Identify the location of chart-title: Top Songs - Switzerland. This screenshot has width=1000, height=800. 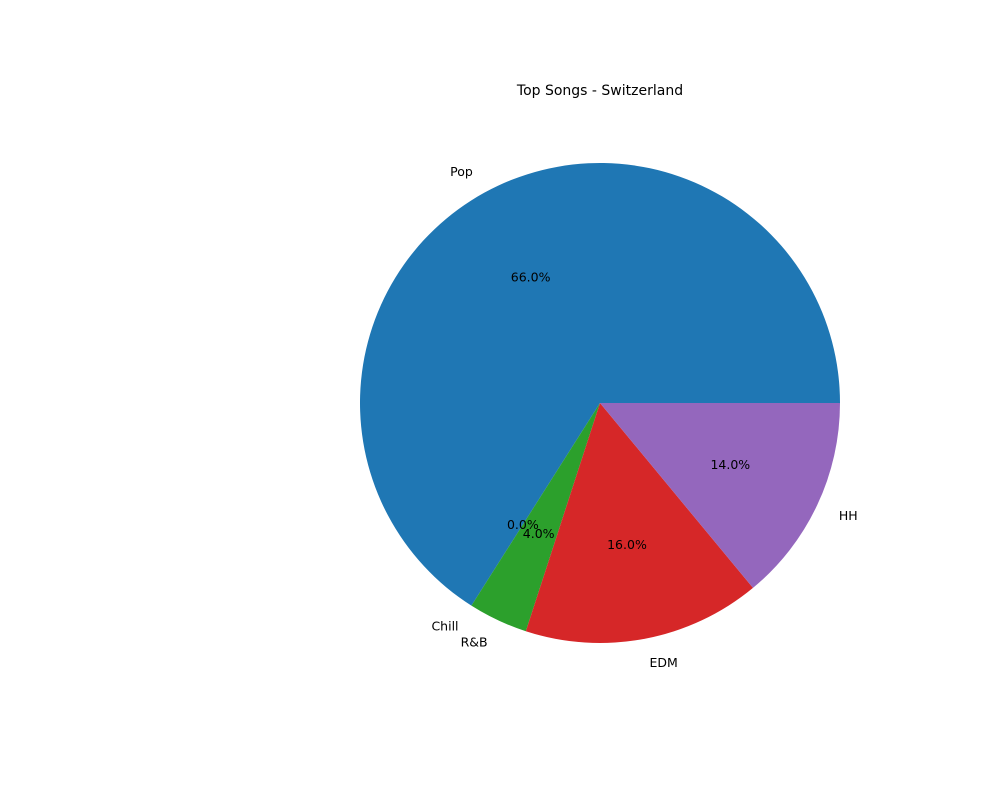
(599, 91).